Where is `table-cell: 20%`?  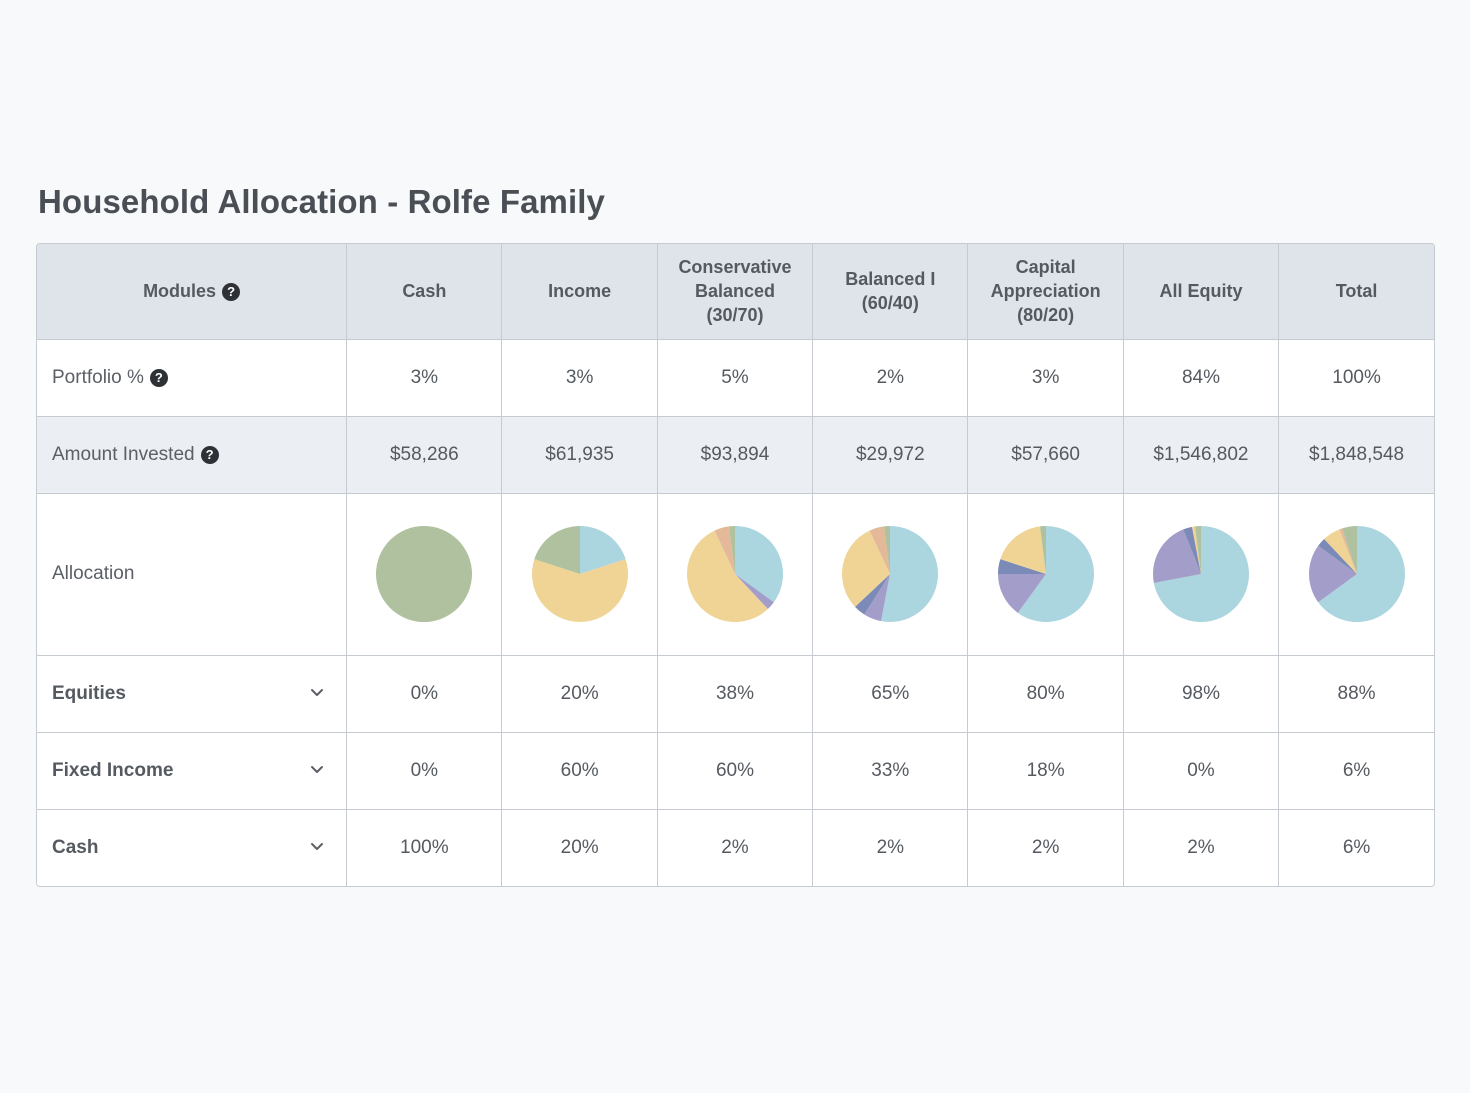 table-cell: 20% is located at coordinates (579, 847).